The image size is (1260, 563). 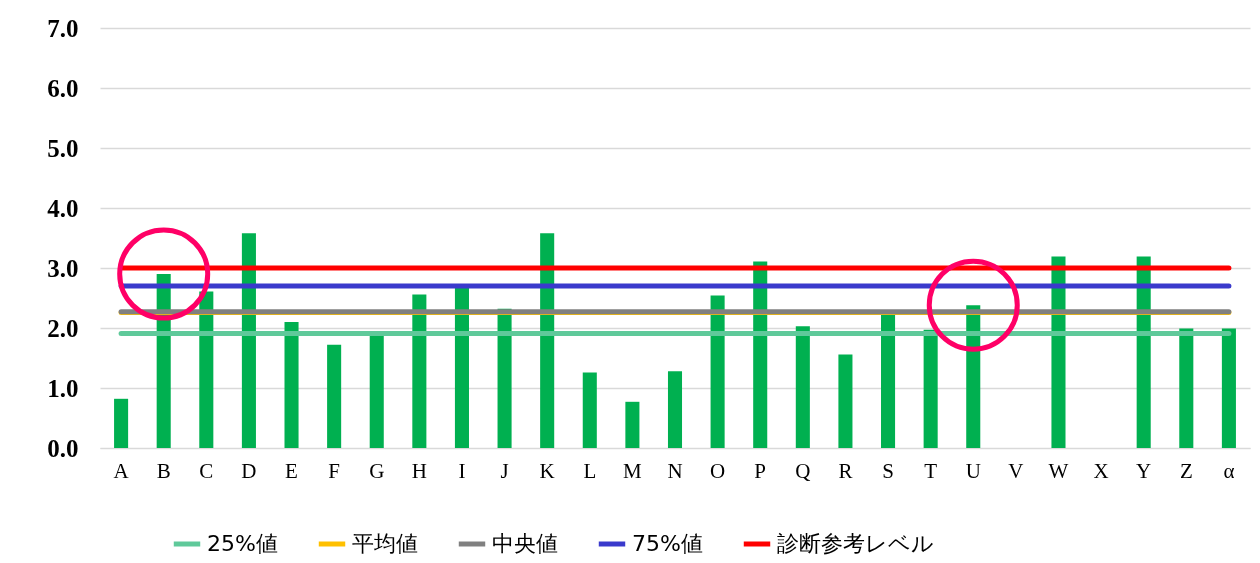 What do you see at coordinates (675, 470) in the screenshot?
I see `x-tick-label: N` at bounding box center [675, 470].